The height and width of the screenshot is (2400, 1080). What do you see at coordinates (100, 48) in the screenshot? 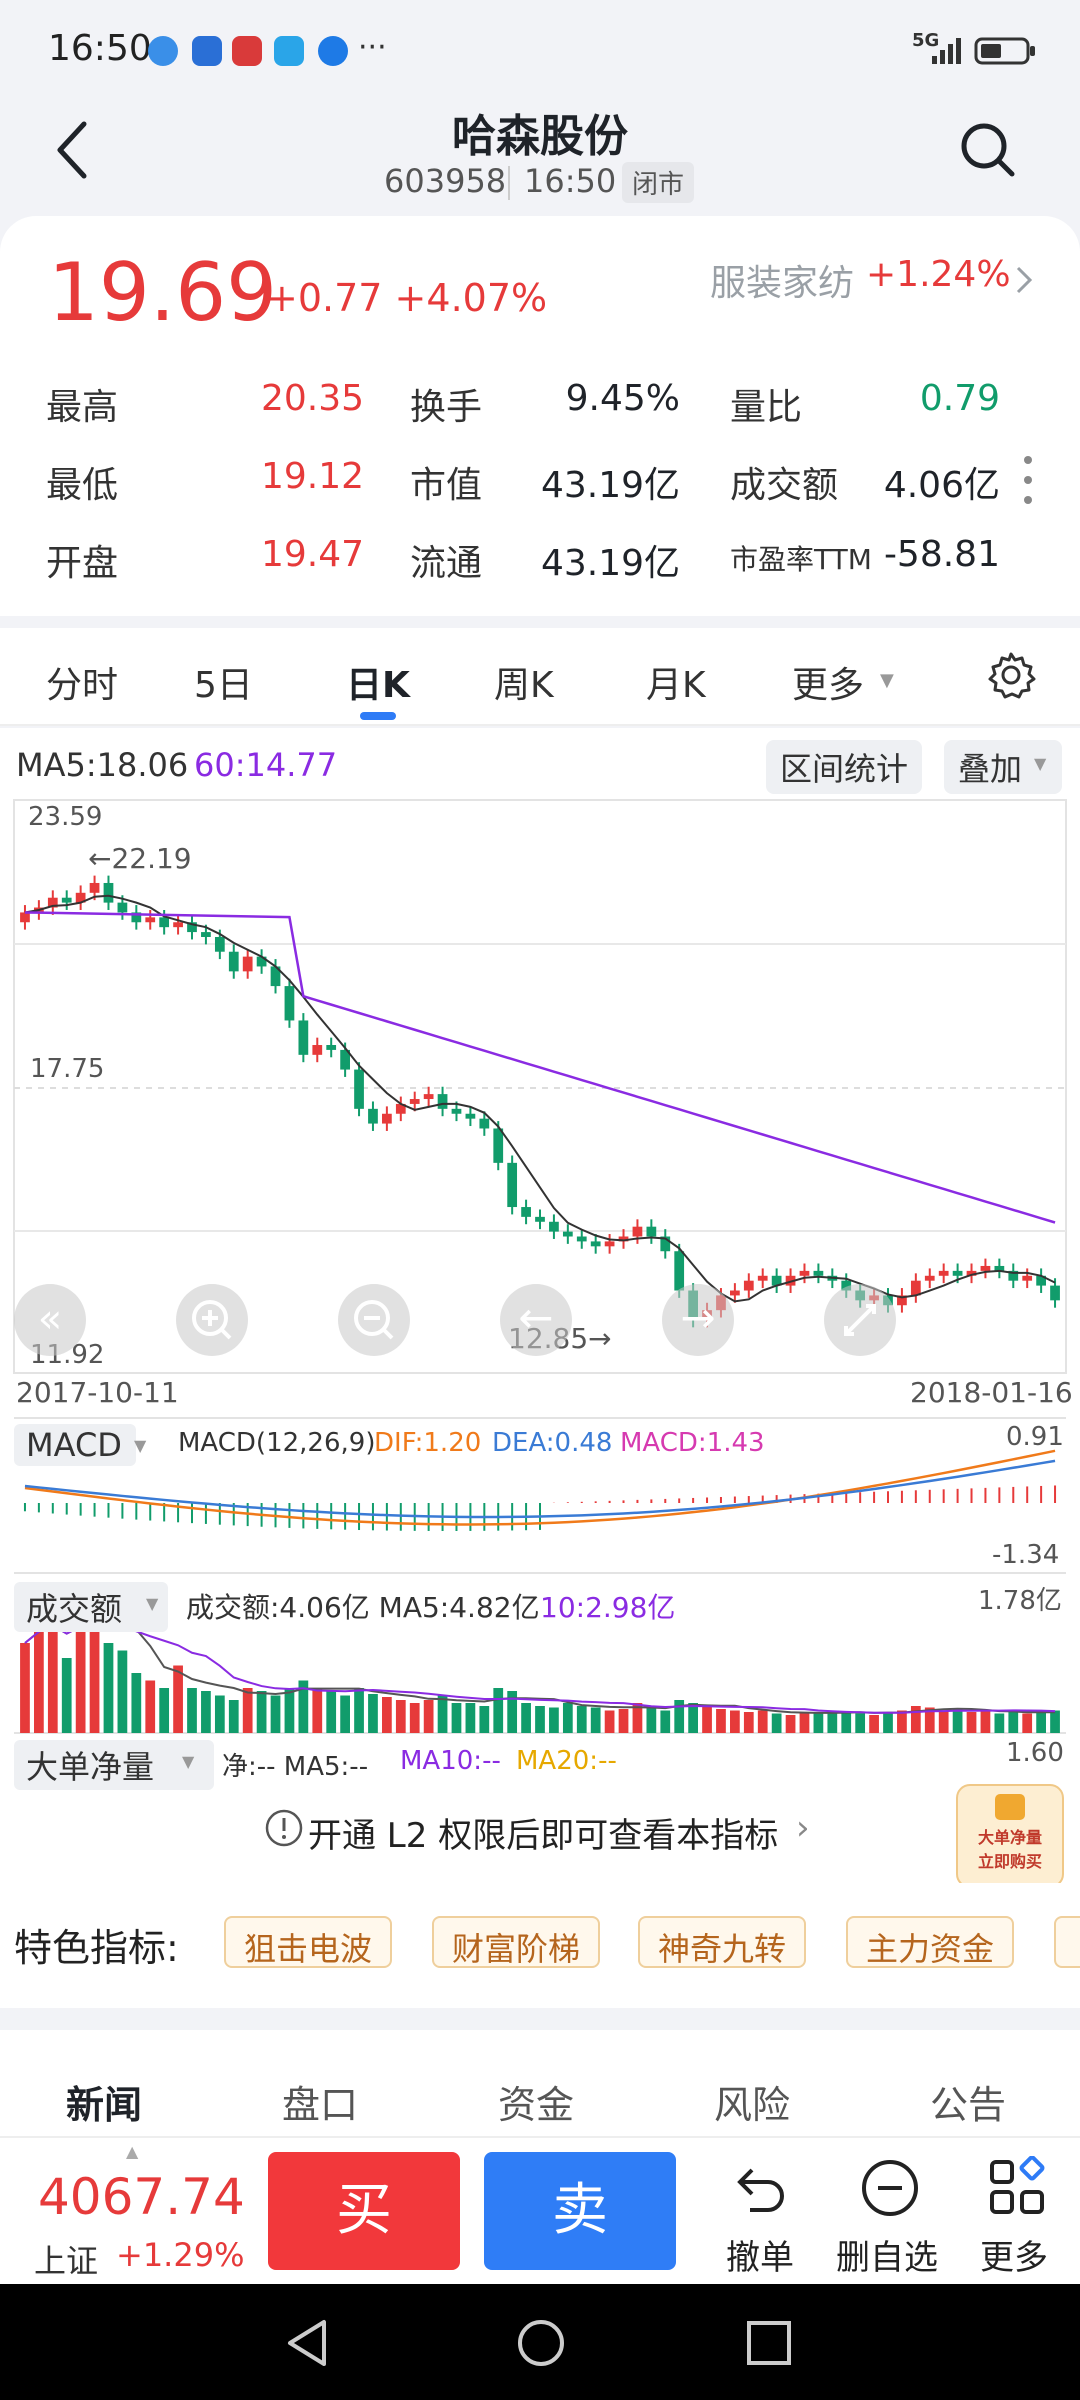
I see `status-time: 16:50` at bounding box center [100, 48].